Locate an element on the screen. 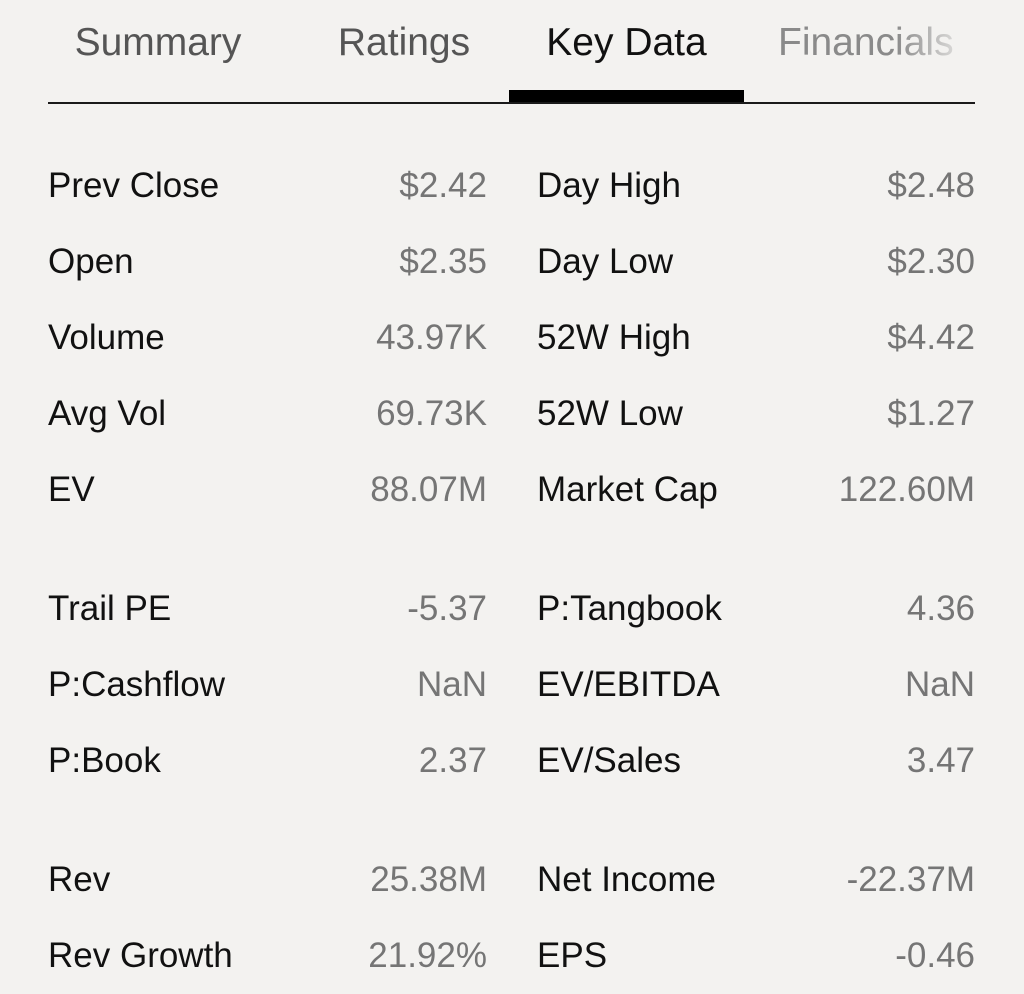  metric-value: 122.60M is located at coordinates (906, 489).